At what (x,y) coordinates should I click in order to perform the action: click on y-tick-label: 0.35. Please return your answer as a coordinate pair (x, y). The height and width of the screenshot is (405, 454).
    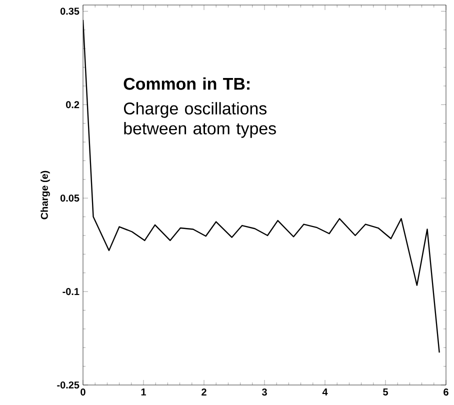
    Looking at the image, I should click on (70, 11).